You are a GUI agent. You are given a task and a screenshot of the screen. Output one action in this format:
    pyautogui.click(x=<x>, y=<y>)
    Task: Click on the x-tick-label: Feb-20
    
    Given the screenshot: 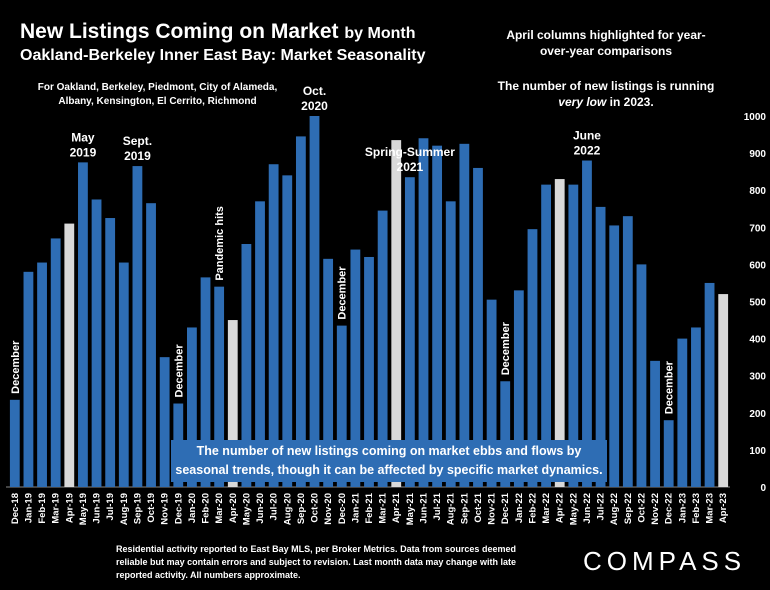 What is the action you would take?
    pyautogui.click(x=206, y=508)
    